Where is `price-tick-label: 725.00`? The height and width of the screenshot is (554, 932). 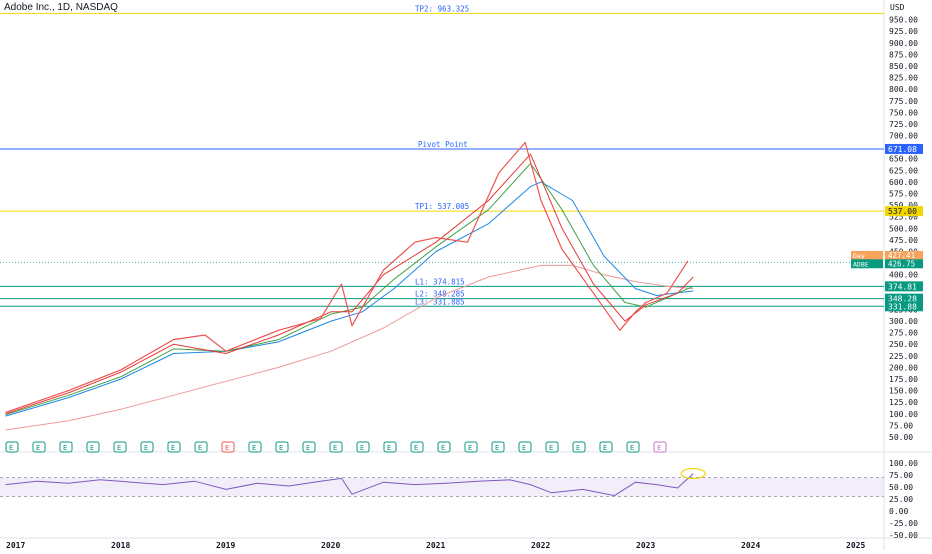 price-tick-label: 725.00 is located at coordinates (903, 124).